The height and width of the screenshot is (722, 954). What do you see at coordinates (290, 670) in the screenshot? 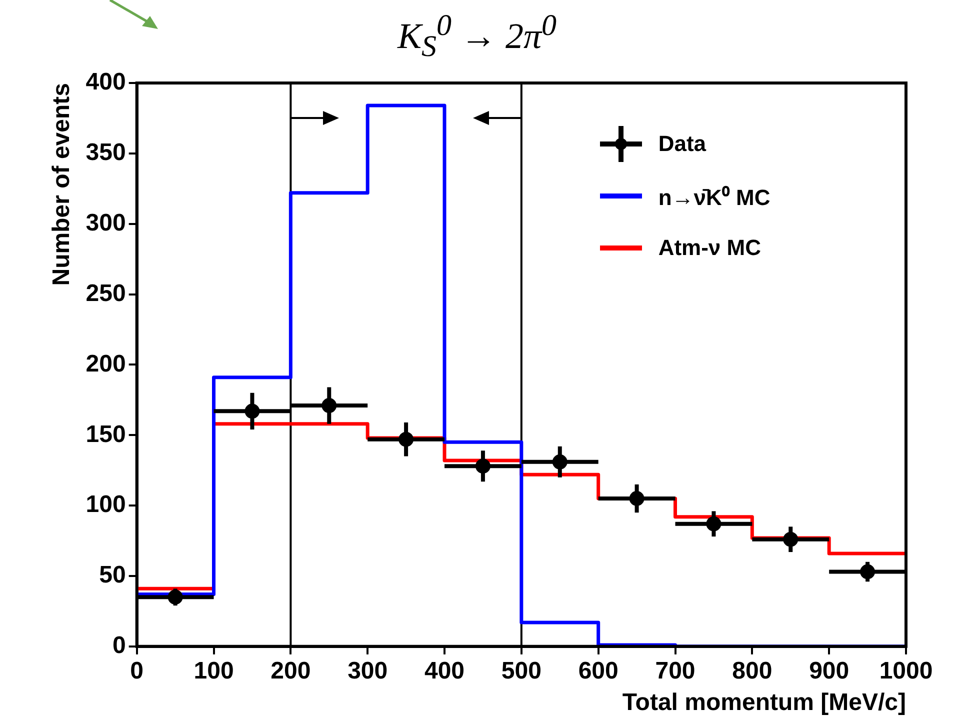
I see `x-tick-label: 200` at bounding box center [290, 670].